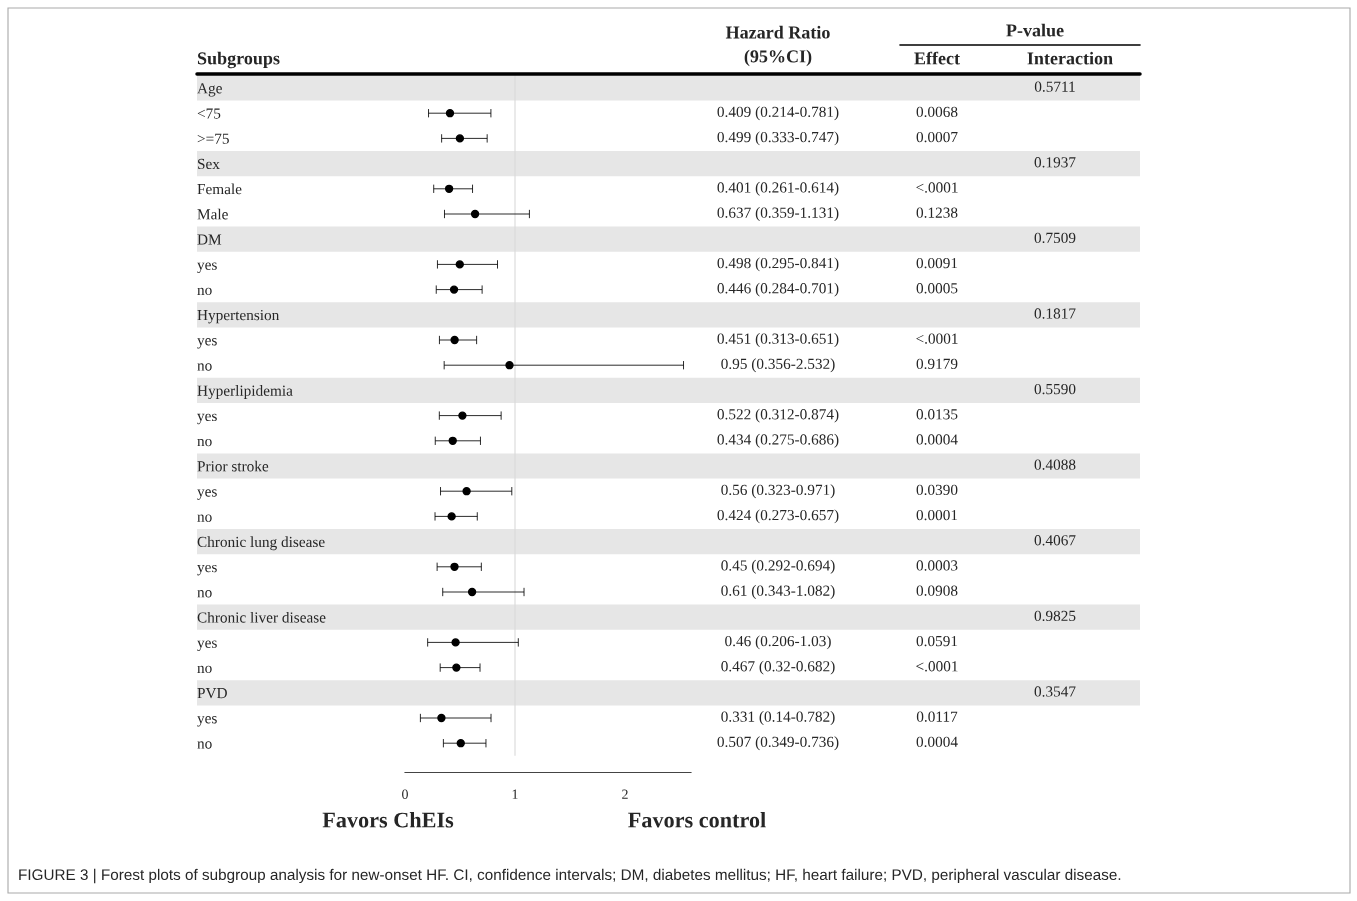 Image resolution: width=1357 pixels, height=901 pixels. What do you see at coordinates (778, 340) in the screenshot?
I see `data-label: 0.451 (0.313-0.651)` at bounding box center [778, 340].